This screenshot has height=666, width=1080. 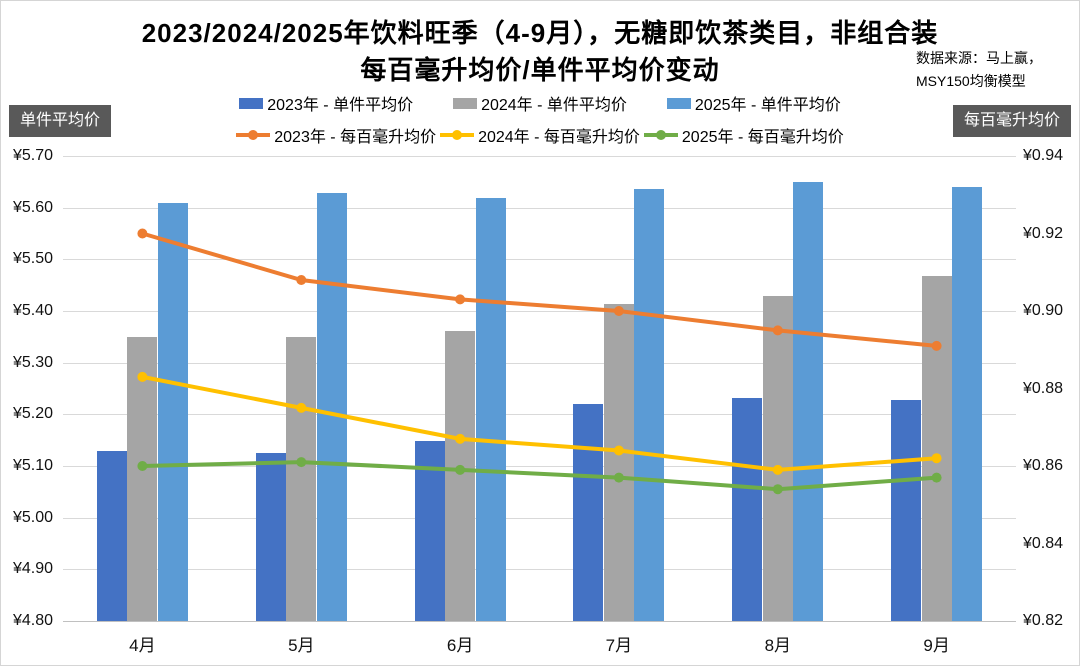 What do you see at coordinates (32, 259) in the screenshot?
I see `y-axis-tick-label: ¥5.50` at bounding box center [32, 259].